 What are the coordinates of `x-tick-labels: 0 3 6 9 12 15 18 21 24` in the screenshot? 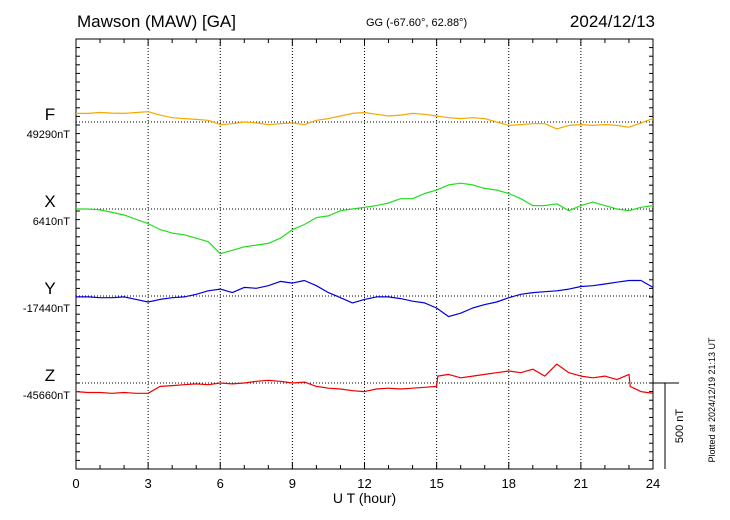 It's located at (366, 483).